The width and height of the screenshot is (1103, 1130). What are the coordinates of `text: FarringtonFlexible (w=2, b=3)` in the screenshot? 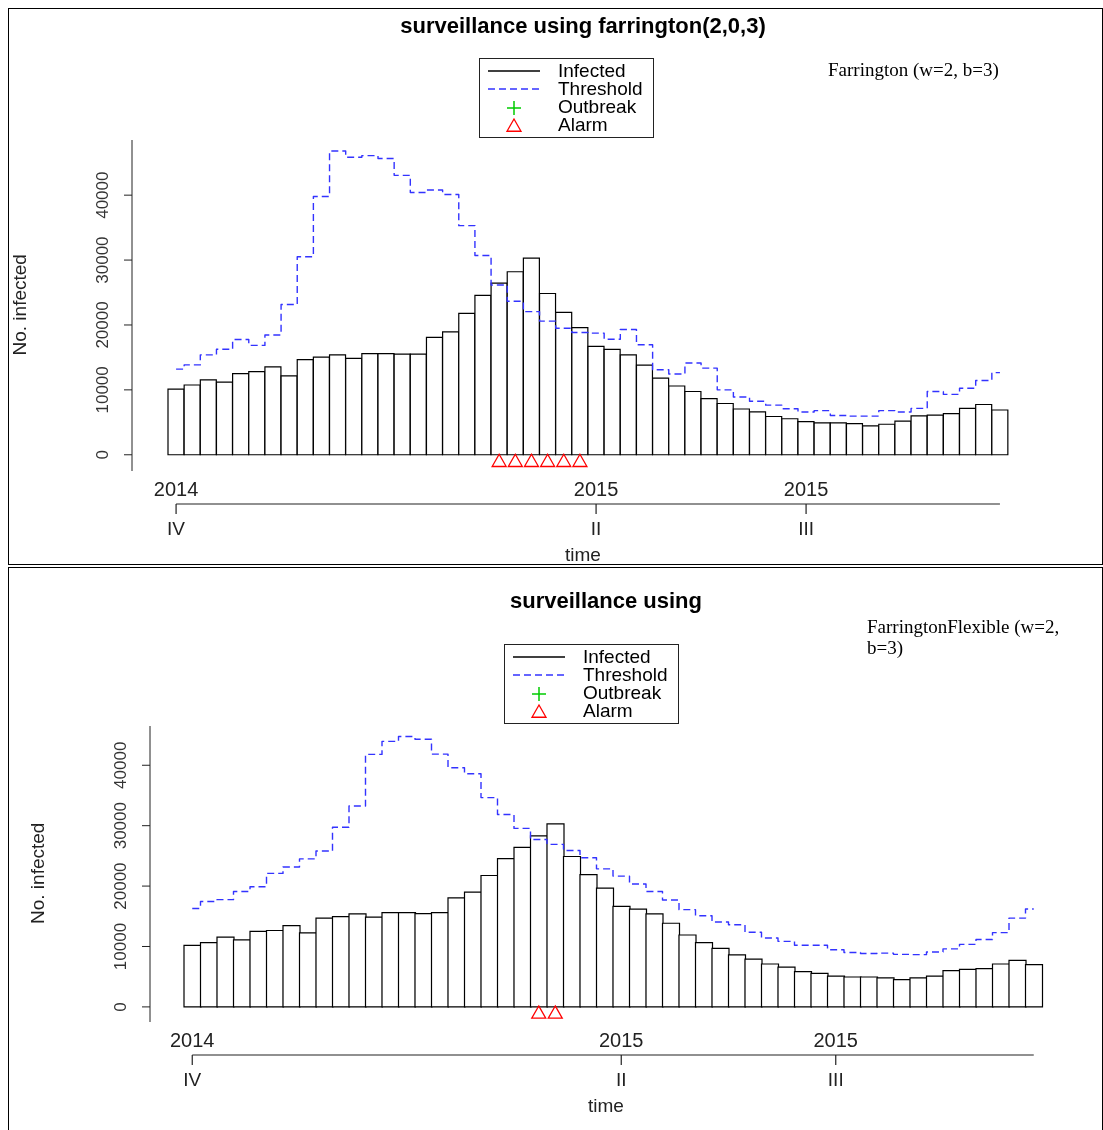 It's located at (964, 637).